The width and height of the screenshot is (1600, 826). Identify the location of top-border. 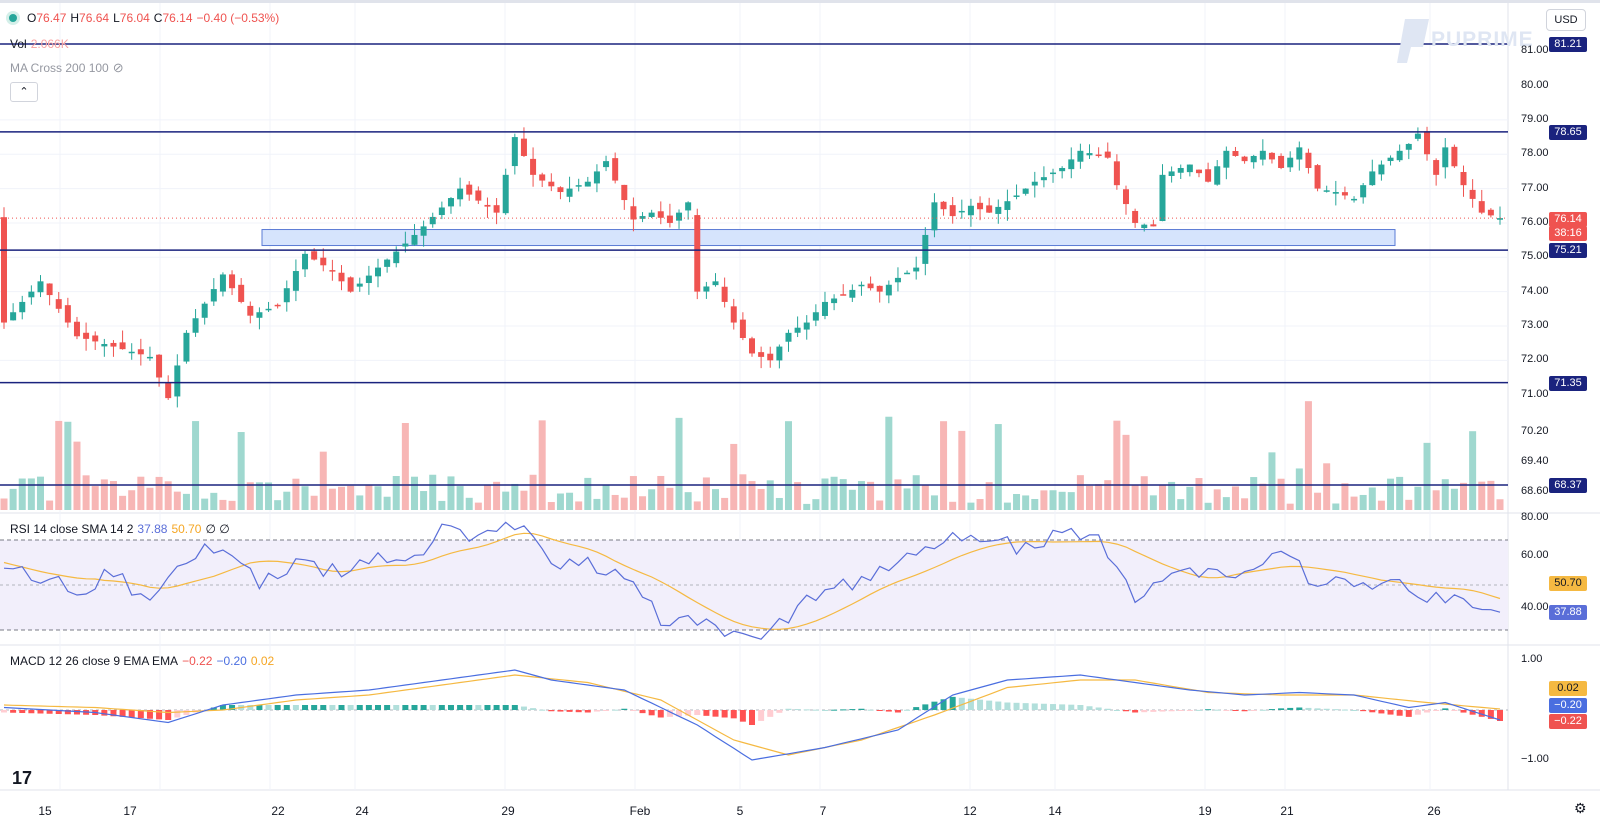
(800, 1).